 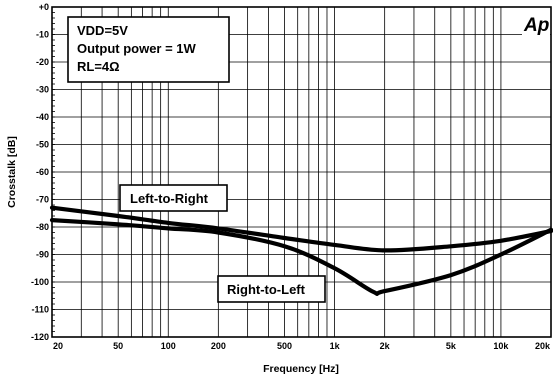 I want to click on condition-vdd: VDD=5V, so click(x=102, y=30).